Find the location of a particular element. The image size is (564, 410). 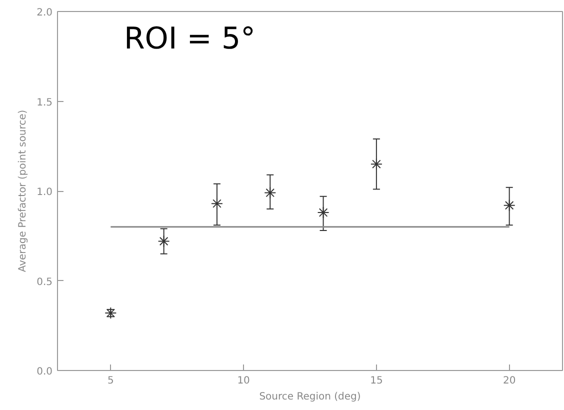

x-tick-label: 20 is located at coordinates (509, 381).